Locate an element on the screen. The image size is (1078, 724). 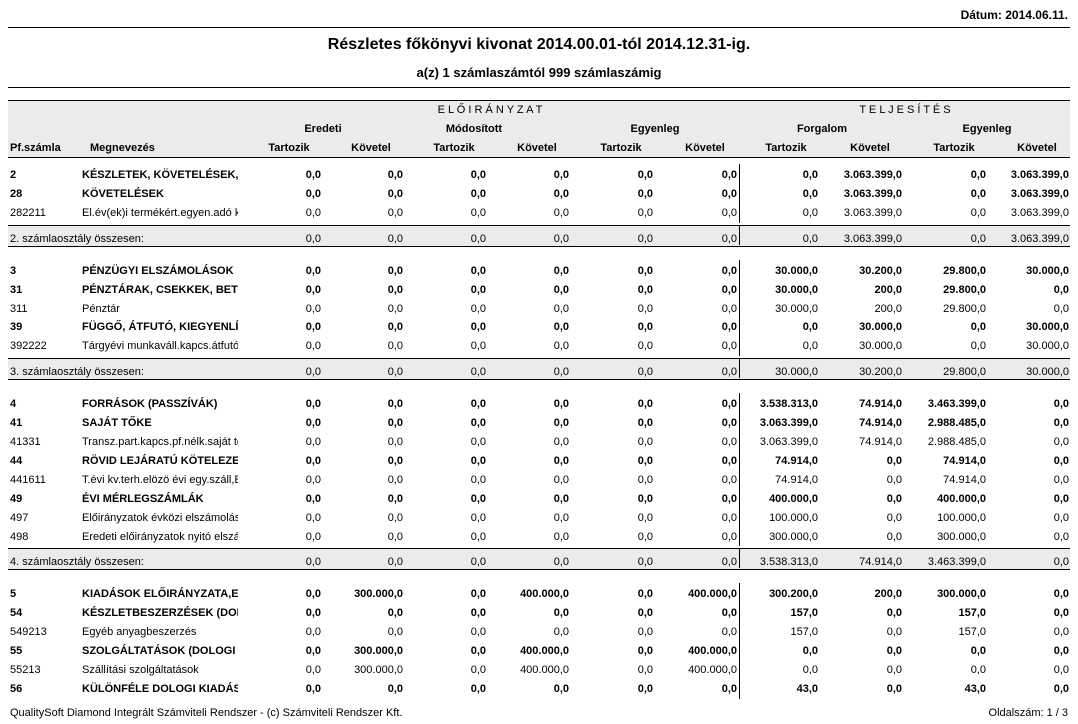
amount: 400.000,0 is located at coordinates (961, 498).